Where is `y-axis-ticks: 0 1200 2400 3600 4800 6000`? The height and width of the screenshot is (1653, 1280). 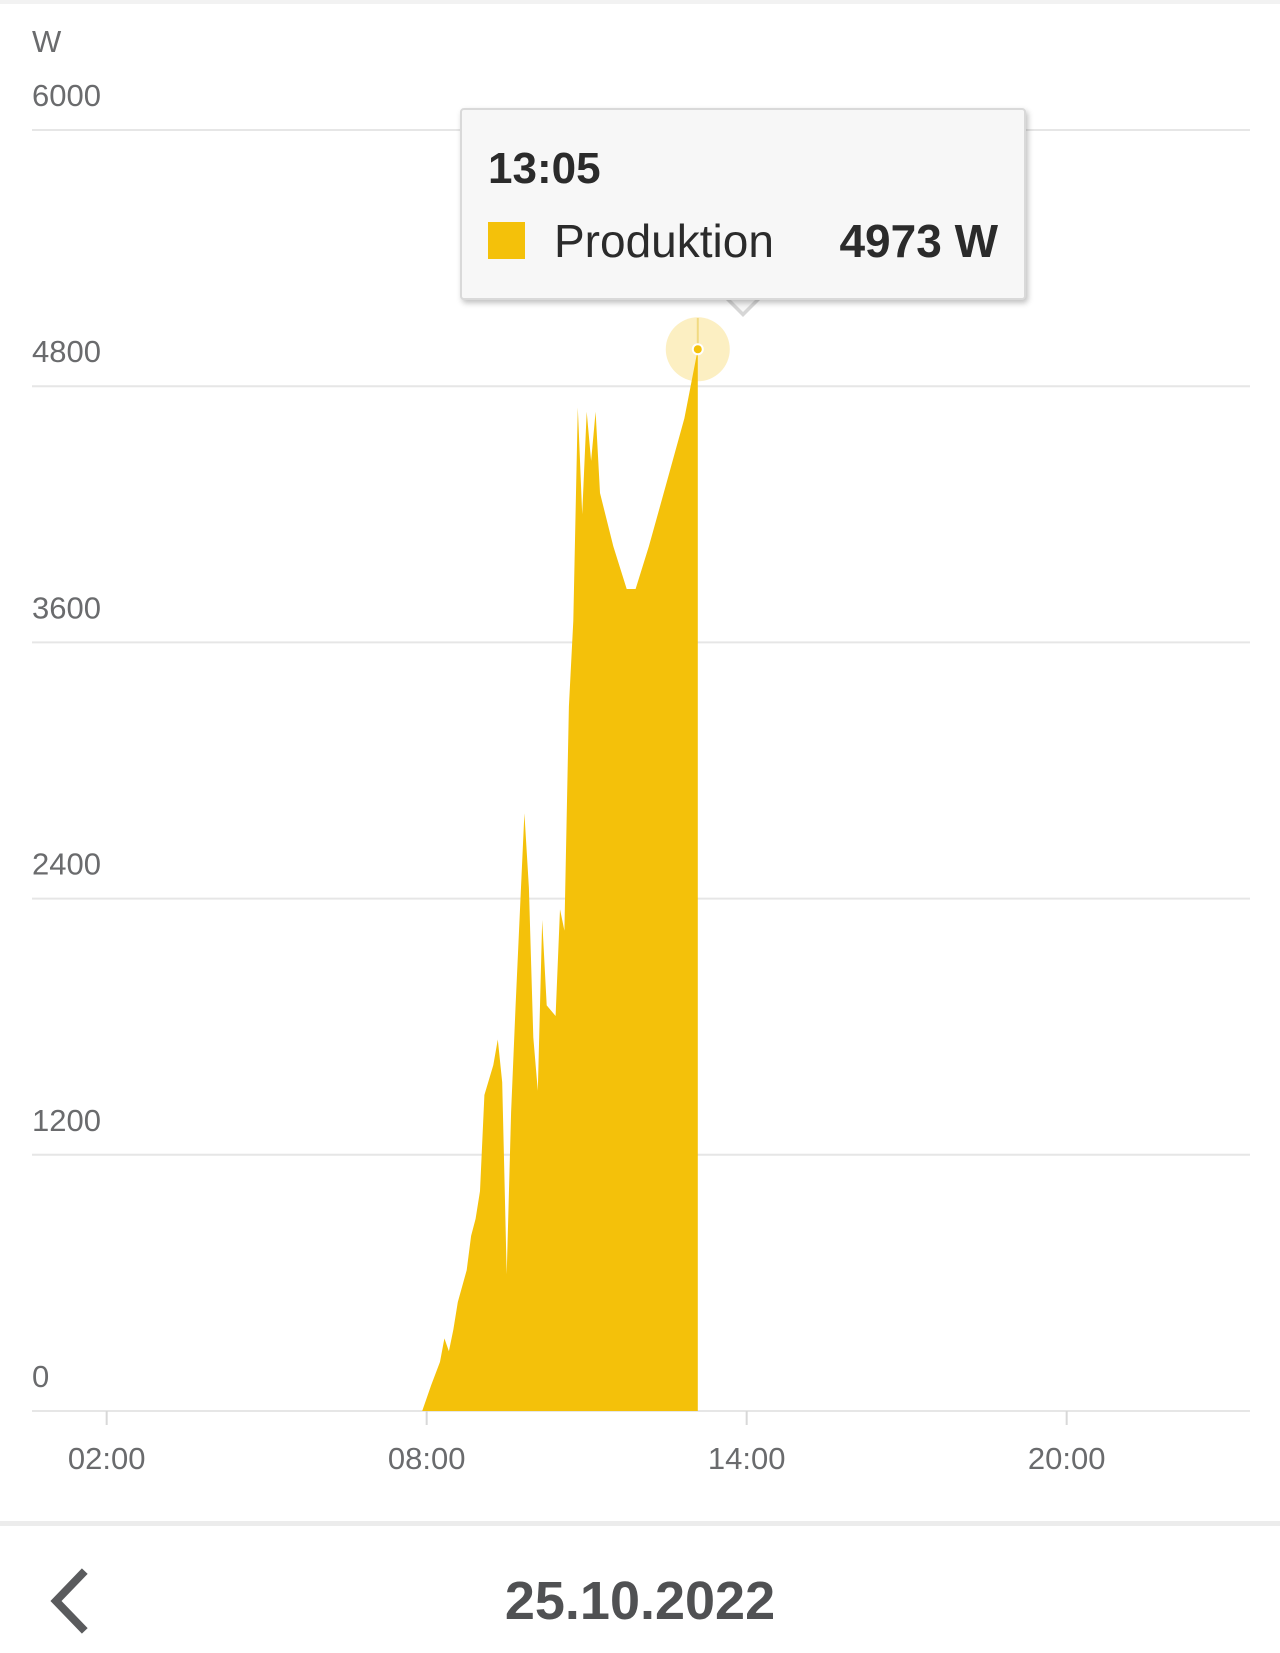
y-axis-ticks: 0 1200 2400 3600 4800 6000 is located at coordinates (66, 736).